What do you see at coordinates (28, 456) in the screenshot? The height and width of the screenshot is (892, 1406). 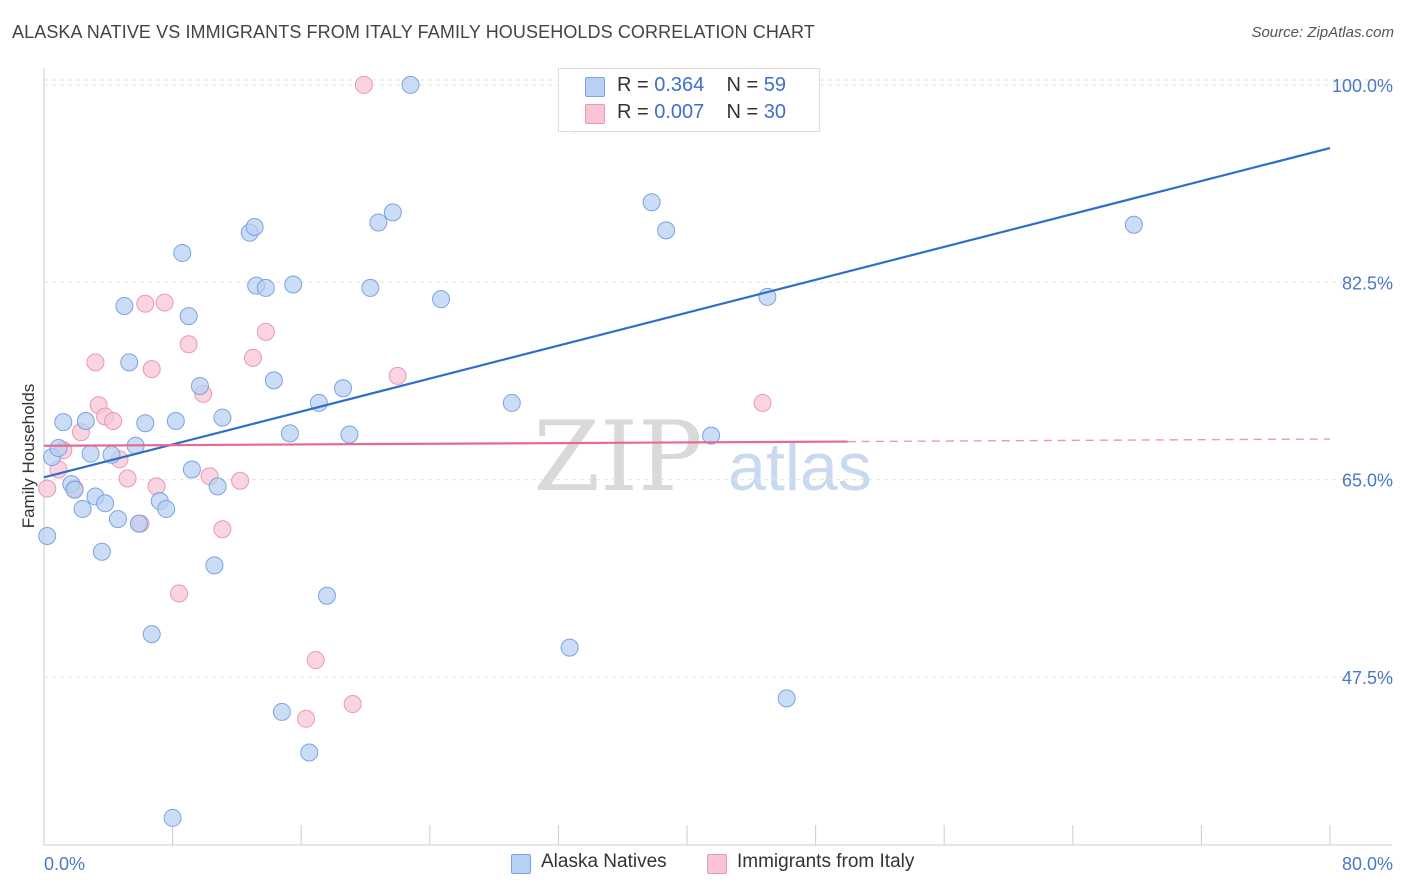 I see `y-axis-label: Family Households` at bounding box center [28, 456].